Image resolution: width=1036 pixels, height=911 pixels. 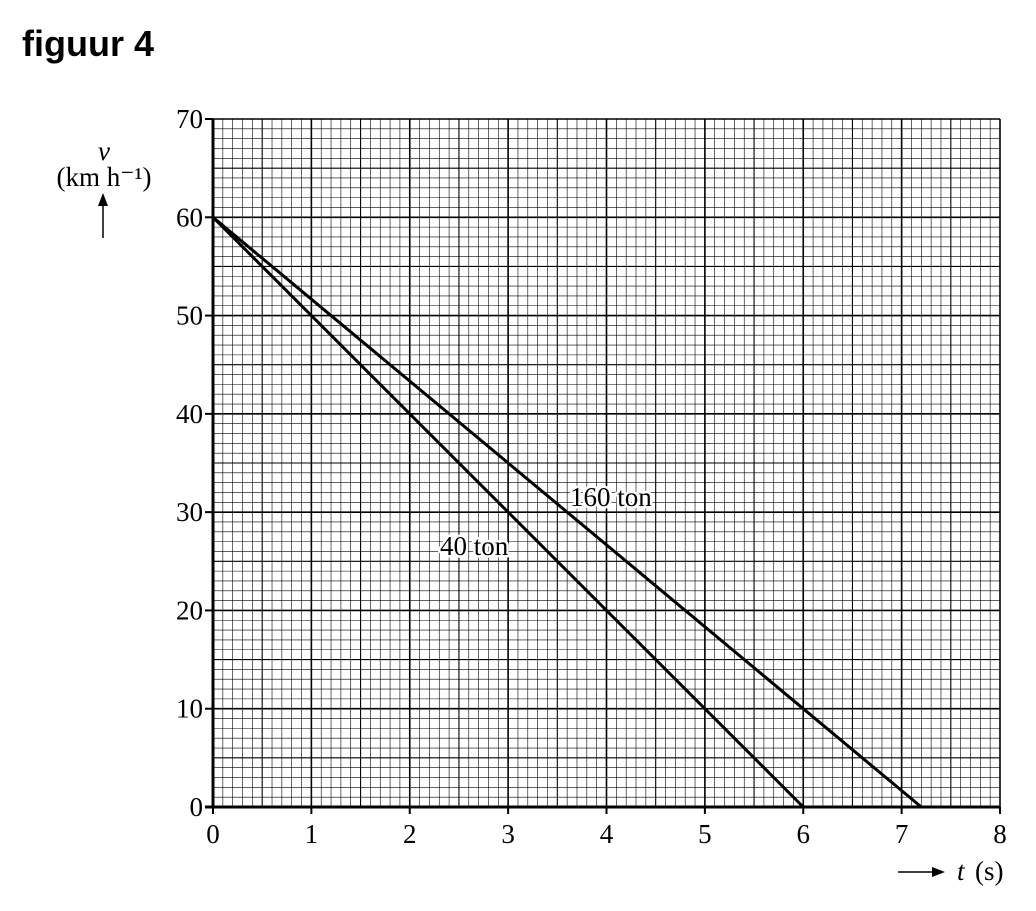 What do you see at coordinates (921, 872) in the screenshot?
I see `x-arrow` at bounding box center [921, 872].